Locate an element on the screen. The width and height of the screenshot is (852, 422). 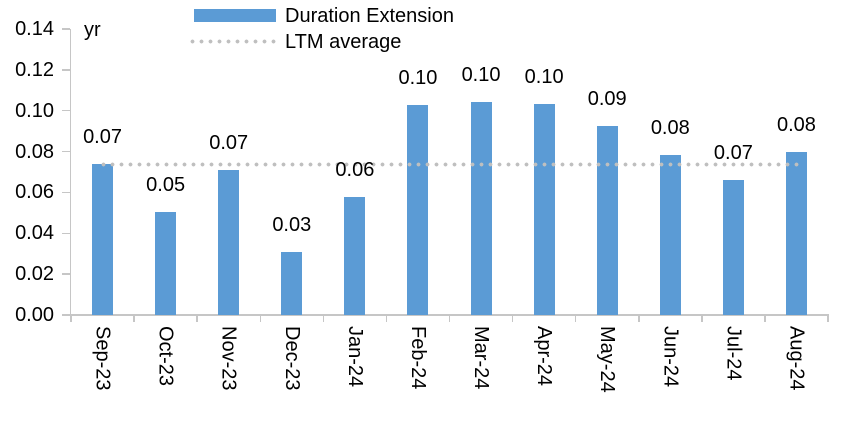
y-tick-label: 0.10 is located at coordinates (34, 110).